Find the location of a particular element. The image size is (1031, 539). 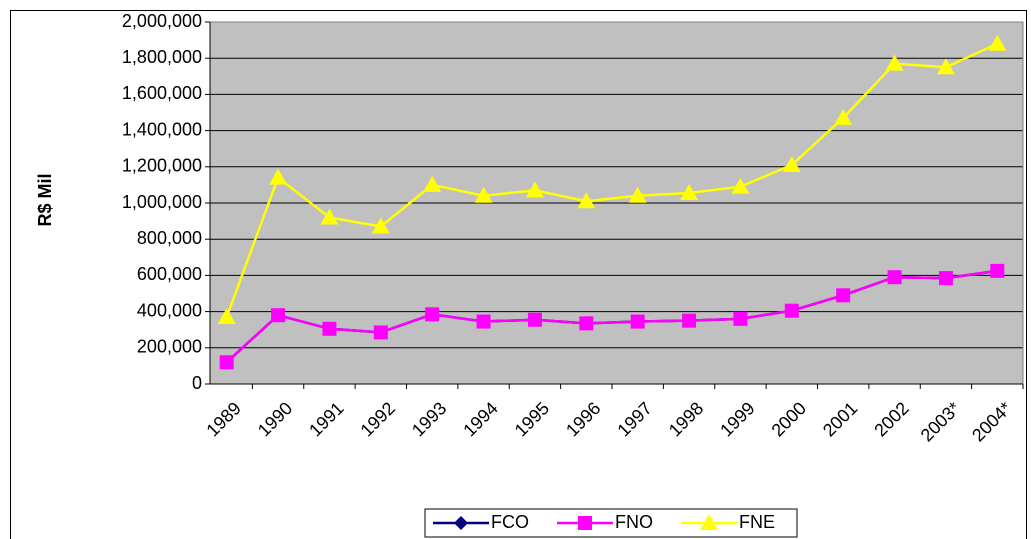

y-tick-label: 1,400,000 is located at coordinates (162, 129).